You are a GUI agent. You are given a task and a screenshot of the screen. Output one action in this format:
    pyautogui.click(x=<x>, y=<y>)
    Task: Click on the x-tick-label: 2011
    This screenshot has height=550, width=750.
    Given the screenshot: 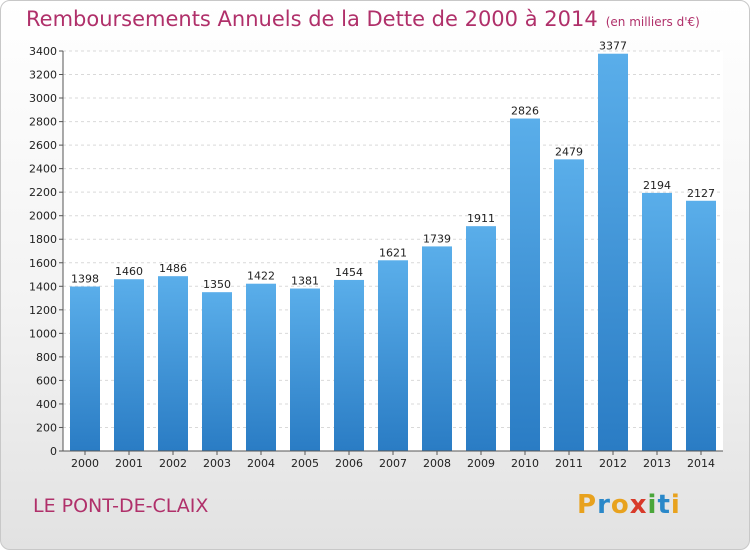 What is the action you would take?
    pyautogui.click(x=569, y=463)
    